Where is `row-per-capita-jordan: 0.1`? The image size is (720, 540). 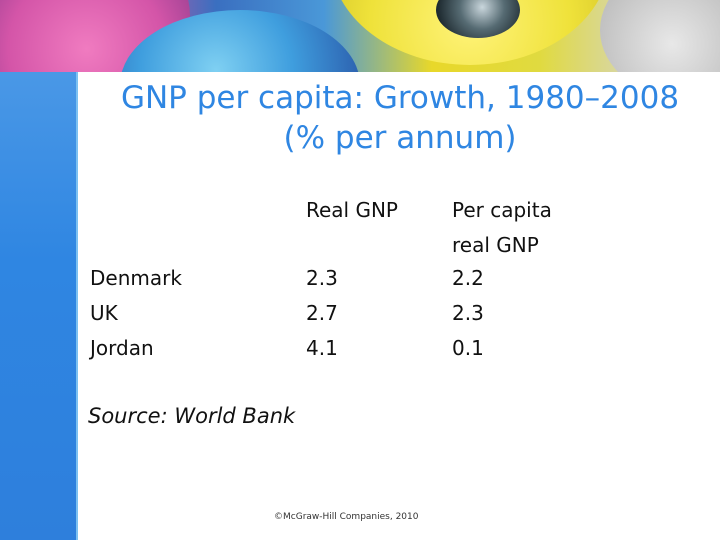 row-per-capita-jordan: 0.1 is located at coordinates (468, 348).